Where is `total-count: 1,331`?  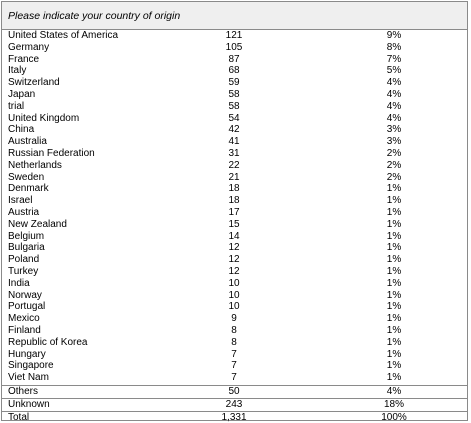
total-count: 1,331 is located at coordinates (234, 417).